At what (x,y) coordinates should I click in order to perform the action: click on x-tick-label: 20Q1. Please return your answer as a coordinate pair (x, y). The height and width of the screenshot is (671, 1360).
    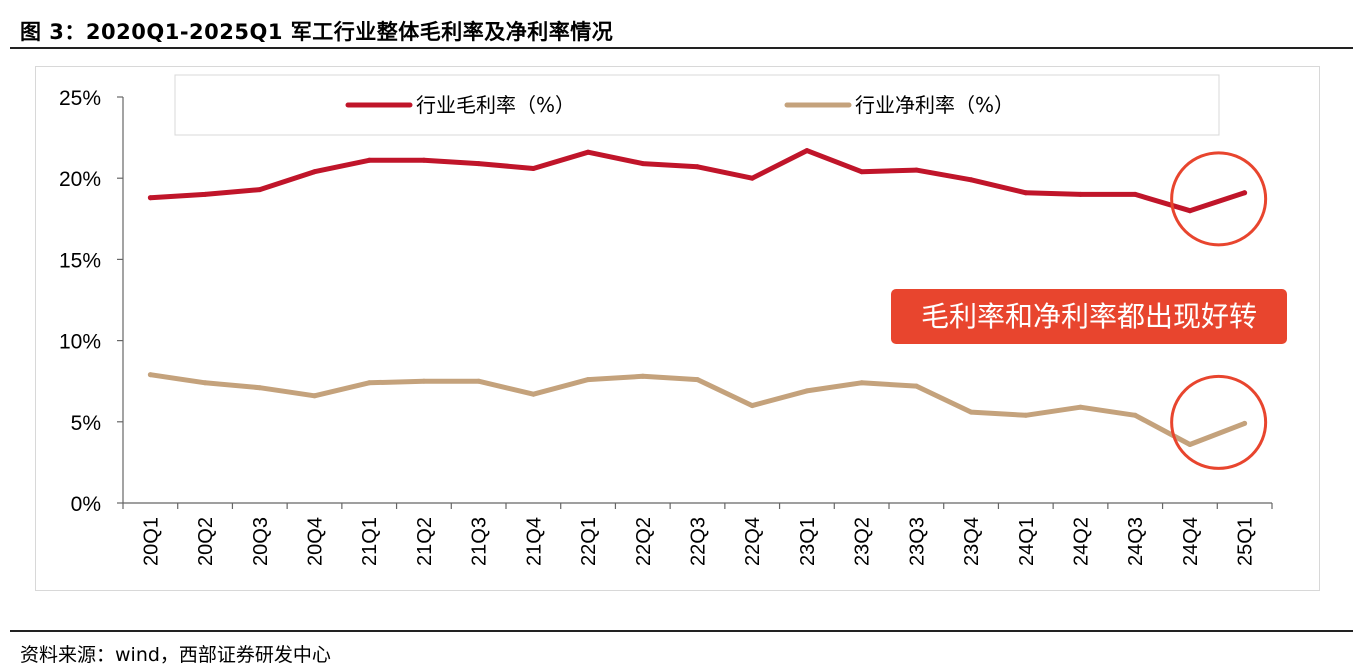
    Looking at the image, I should click on (151, 541).